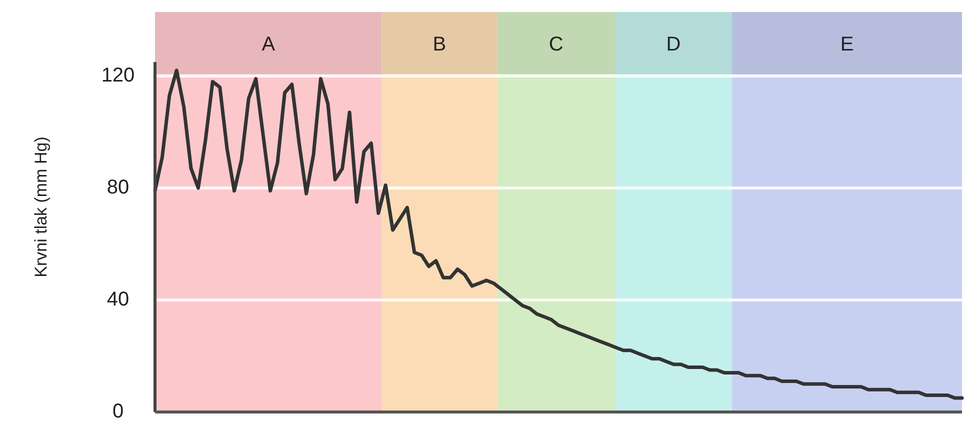 The image size is (966, 426). I want to click on text: E, so click(847, 44).